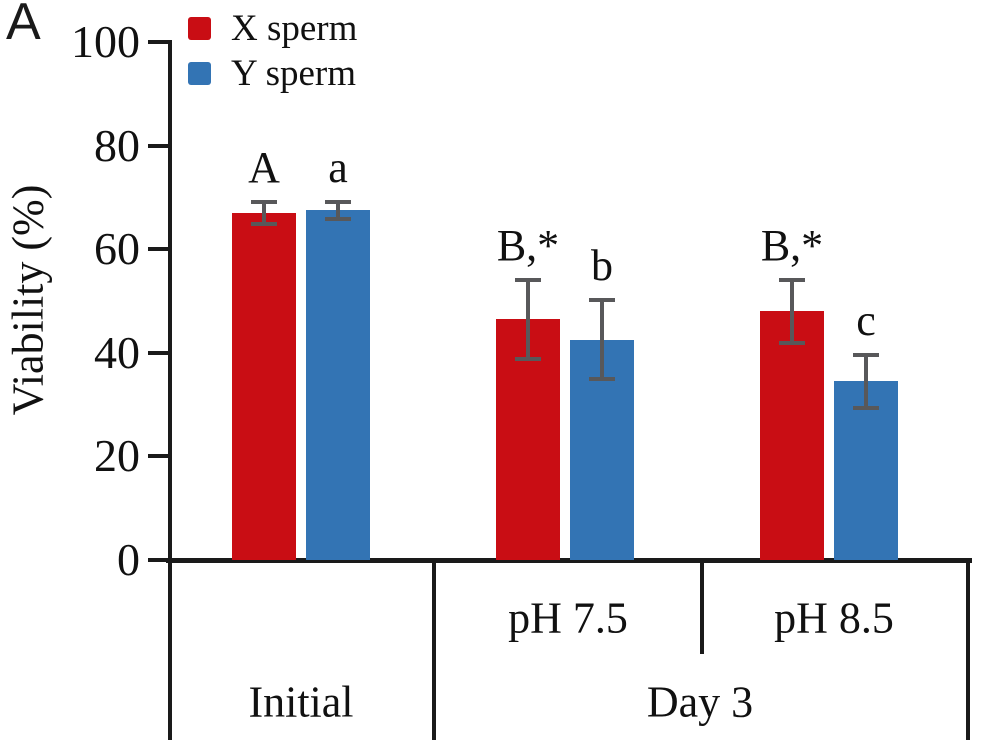 This screenshot has height=750, width=1000. What do you see at coordinates (28, 300) in the screenshot?
I see `y-axis-title: Viability (%)` at bounding box center [28, 300].